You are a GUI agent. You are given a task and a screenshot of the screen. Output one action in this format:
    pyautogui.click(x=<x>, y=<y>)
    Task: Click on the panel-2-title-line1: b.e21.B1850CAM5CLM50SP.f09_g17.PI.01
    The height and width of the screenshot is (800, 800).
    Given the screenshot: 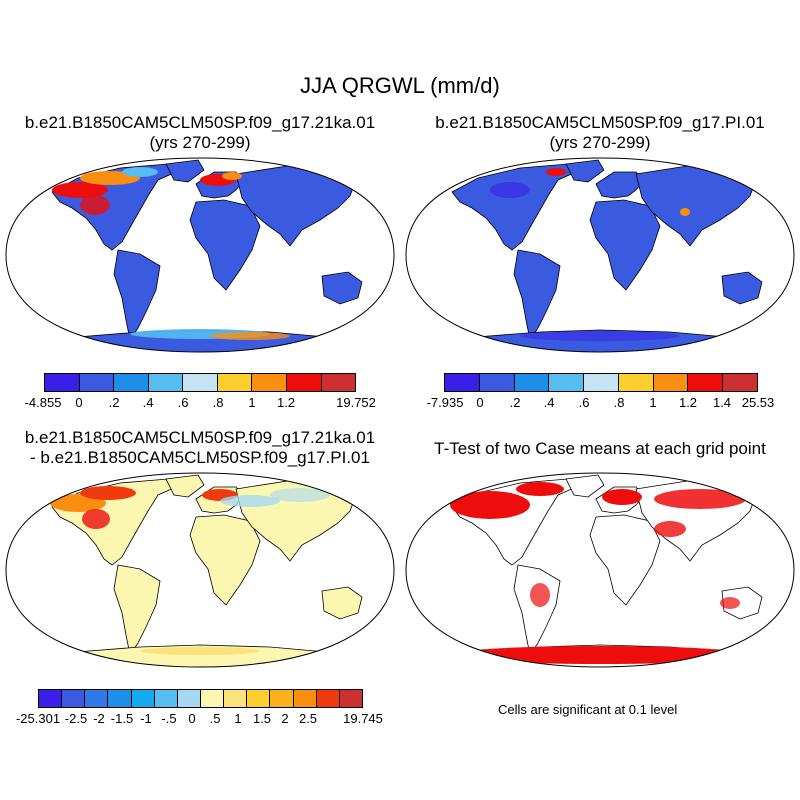 What is the action you would take?
    pyautogui.click(x=600, y=122)
    